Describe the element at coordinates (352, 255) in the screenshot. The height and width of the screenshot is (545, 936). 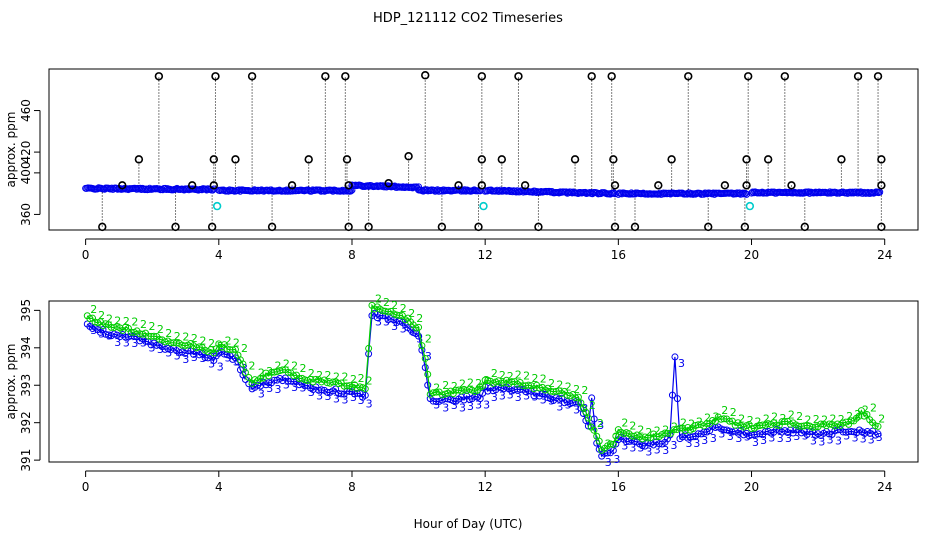
I see `top-panel-x-tick-label: 8` at that location.